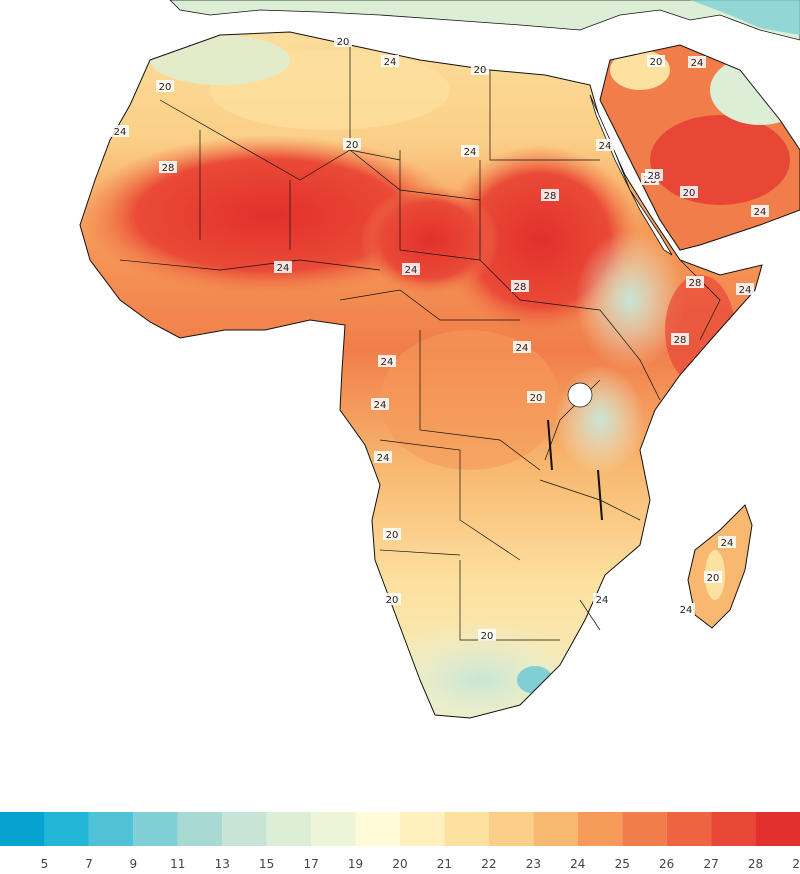 Image resolution: width=800 pixels, height=874 pixels. What do you see at coordinates (484, 20) in the screenshot?
I see `europe-land` at bounding box center [484, 20].